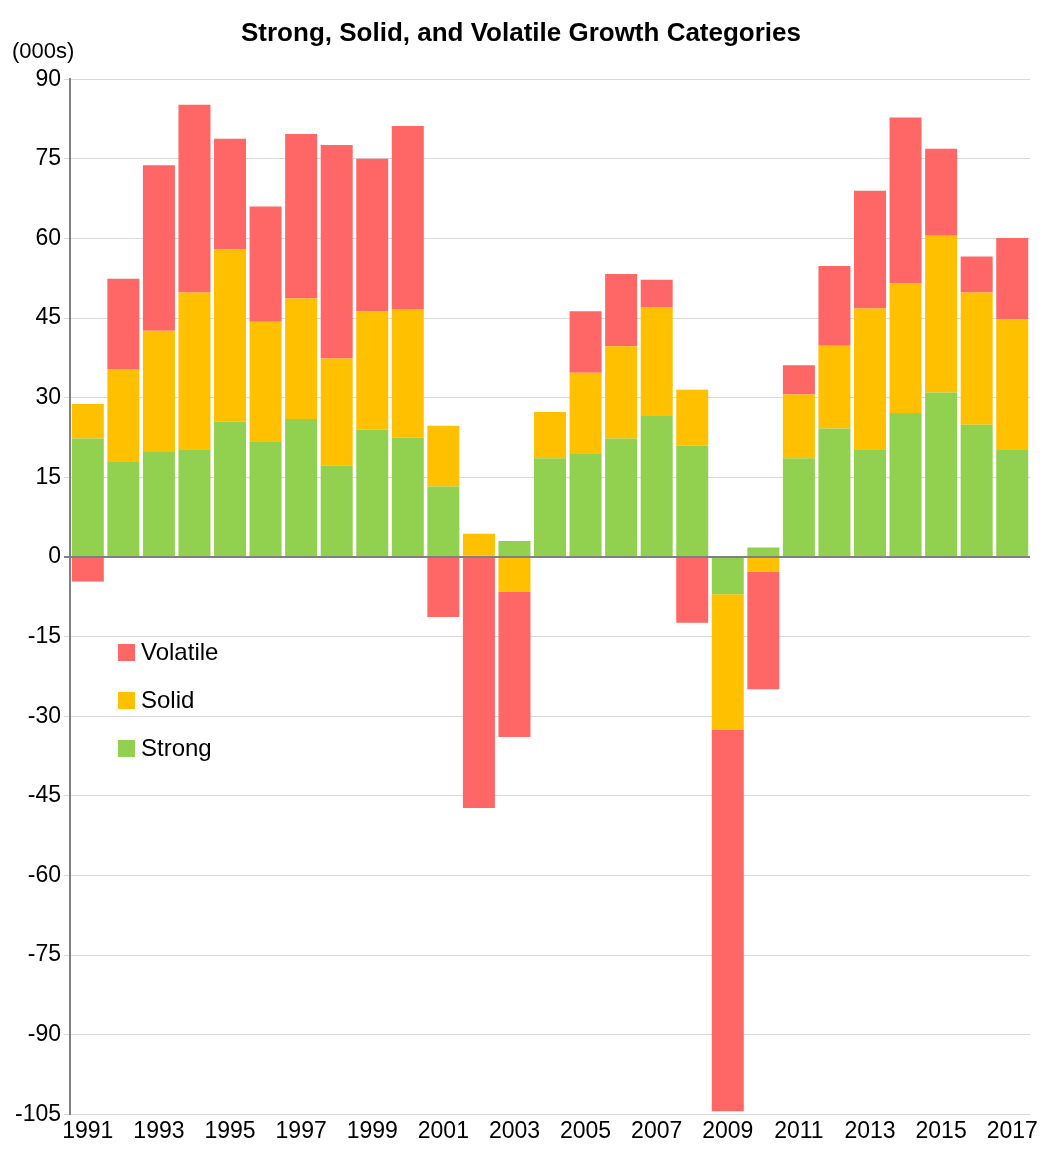 The width and height of the screenshot is (1052, 1162). What do you see at coordinates (159, 1129) in the screenshot?
I see `x-tick-label: 1993` at bounding box center [159, 1129].